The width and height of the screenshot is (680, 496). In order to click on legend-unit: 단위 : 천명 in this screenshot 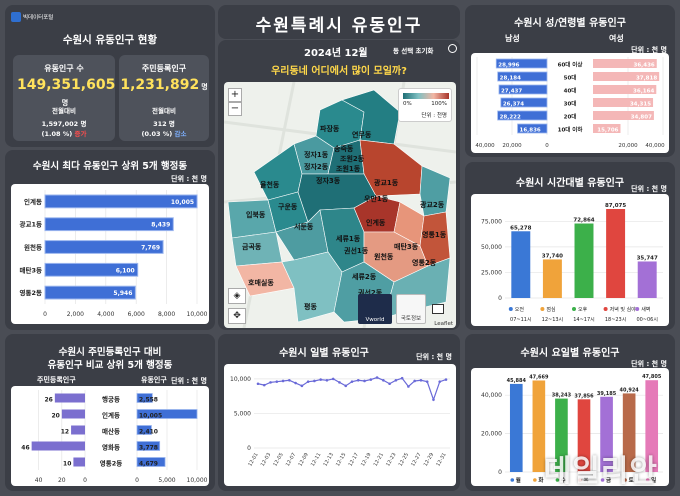, I will do `click(434, 116)`.